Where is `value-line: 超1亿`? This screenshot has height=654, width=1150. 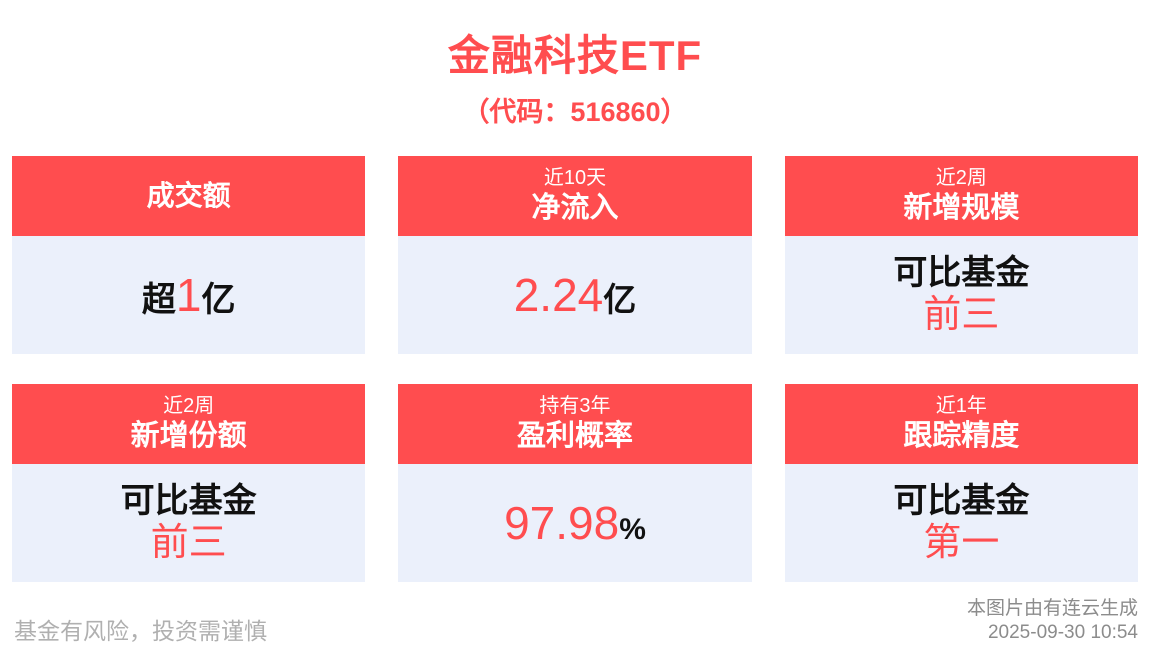 value-line: 超1亿 is located at coordinates (189, 295).